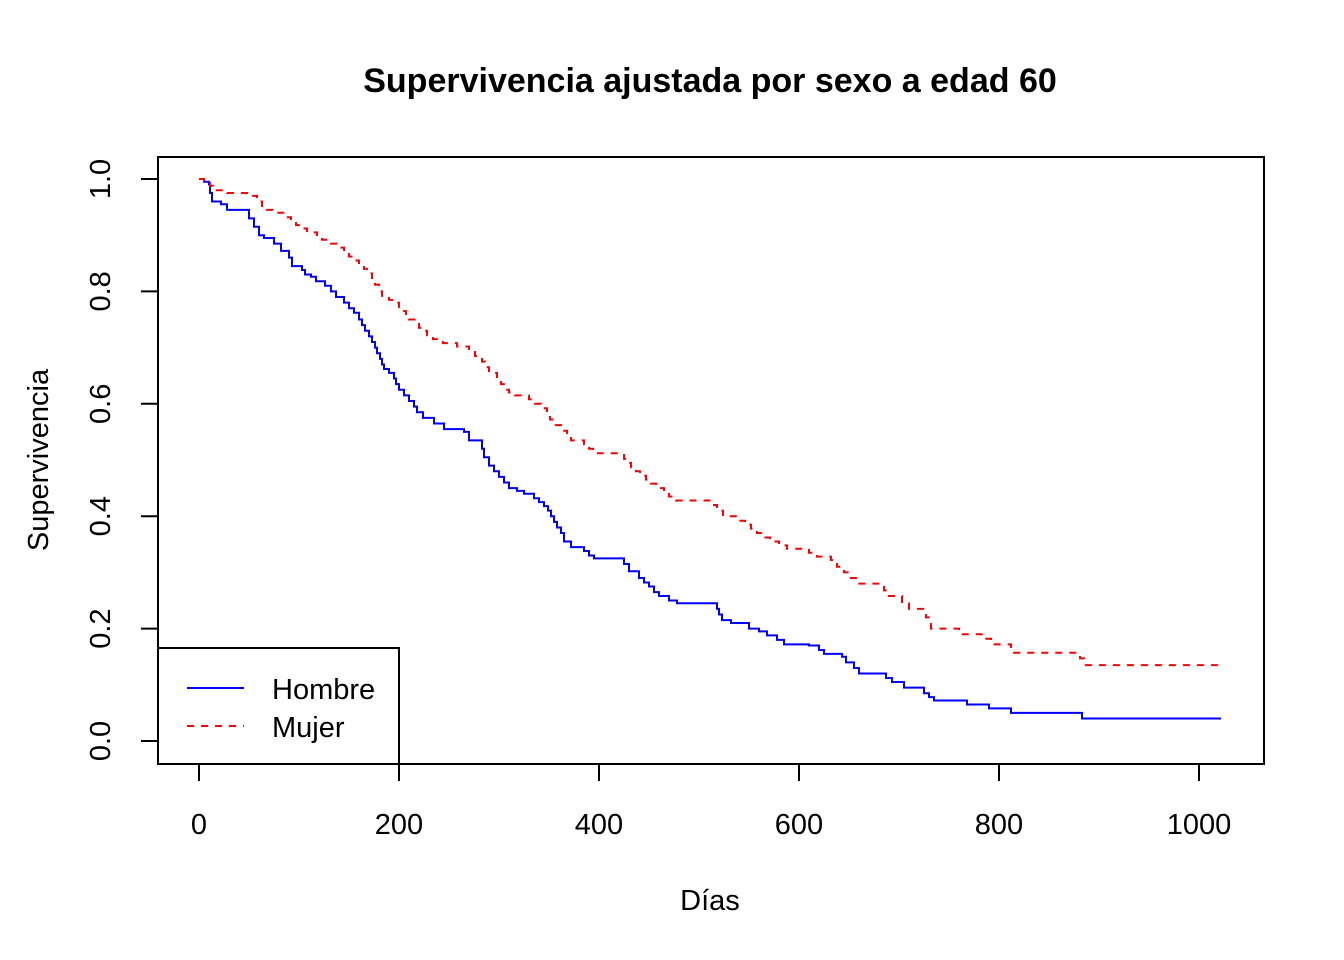 This screenshot has height=960, width=1344. Describe the element at coordinates (999, 825) in the screenshot. I see `x-tick-label: 800` at that location.